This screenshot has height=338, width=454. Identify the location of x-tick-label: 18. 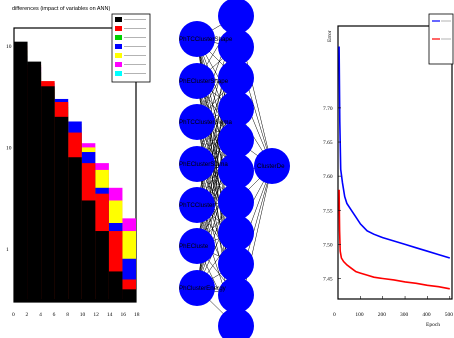
(137, 315).